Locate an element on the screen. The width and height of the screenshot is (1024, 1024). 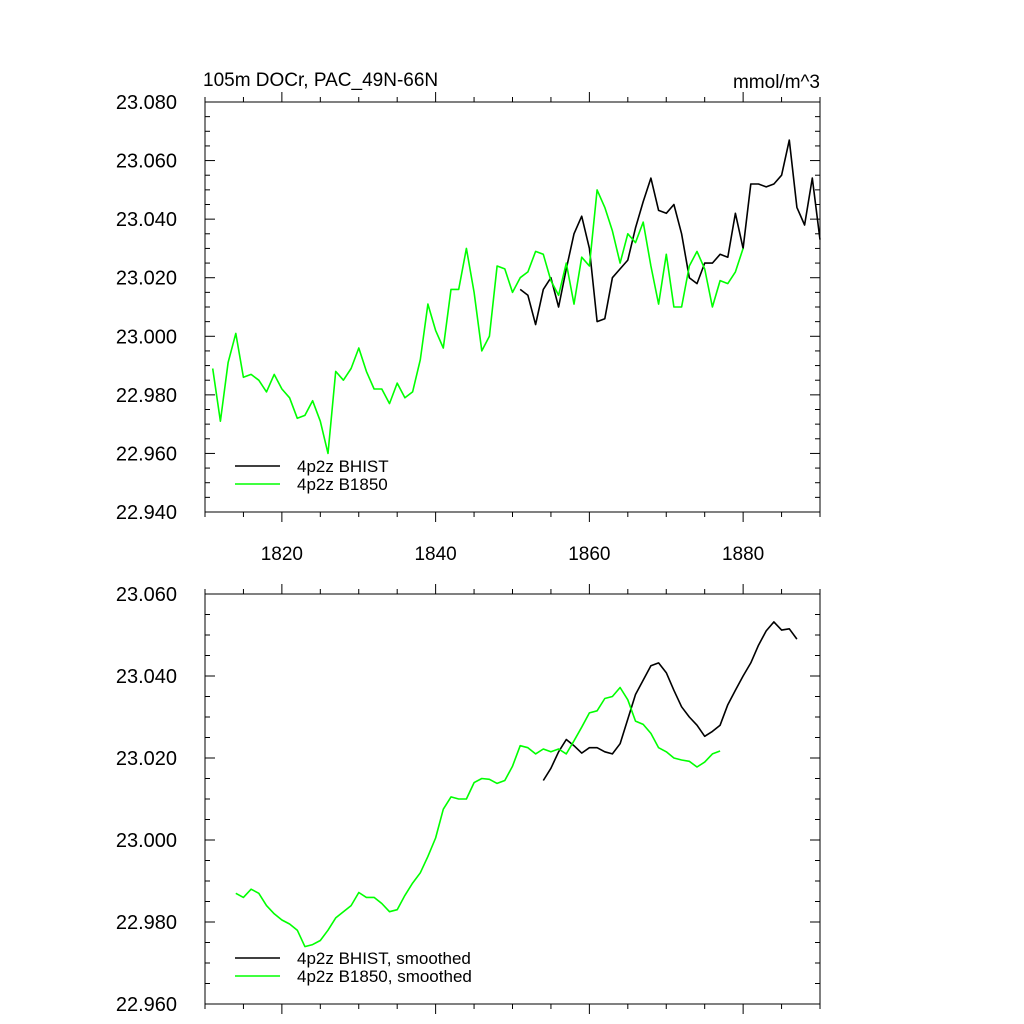
y-tick-label: 23.080 is located at coordinates (146, 103).